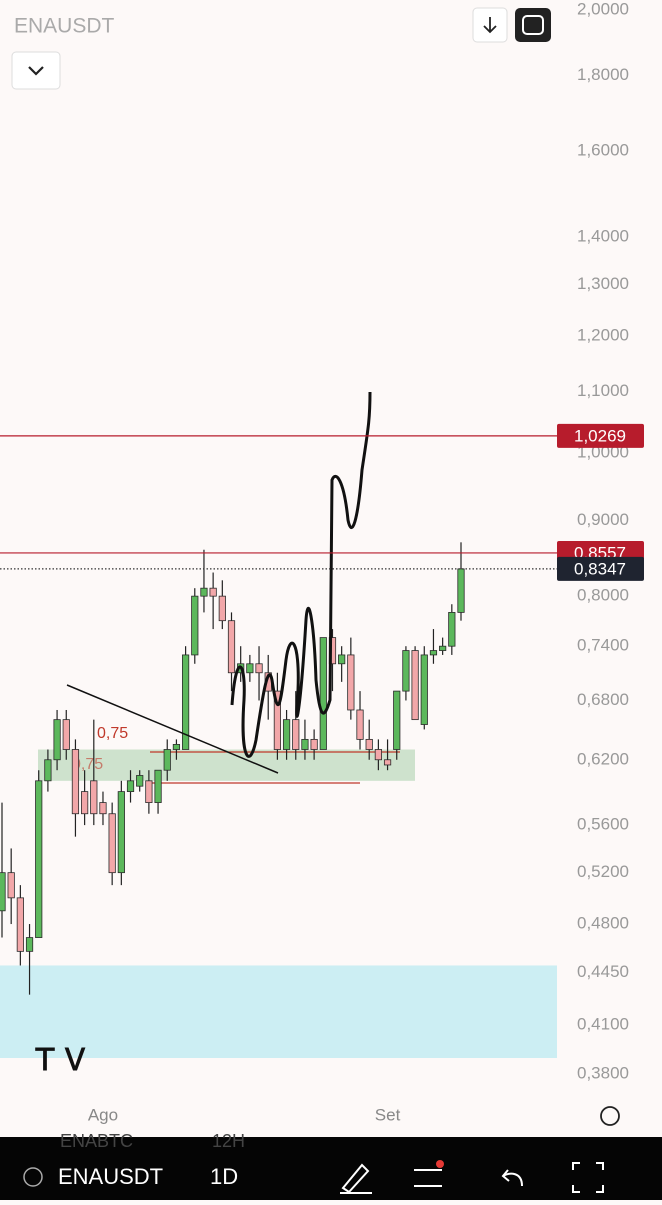 The height and width of the screenshot is (1205, 662). What do you see at coordinates (331, 1168) in the screenshot?
I see `toolbar` at bounding box center [331, 1168].